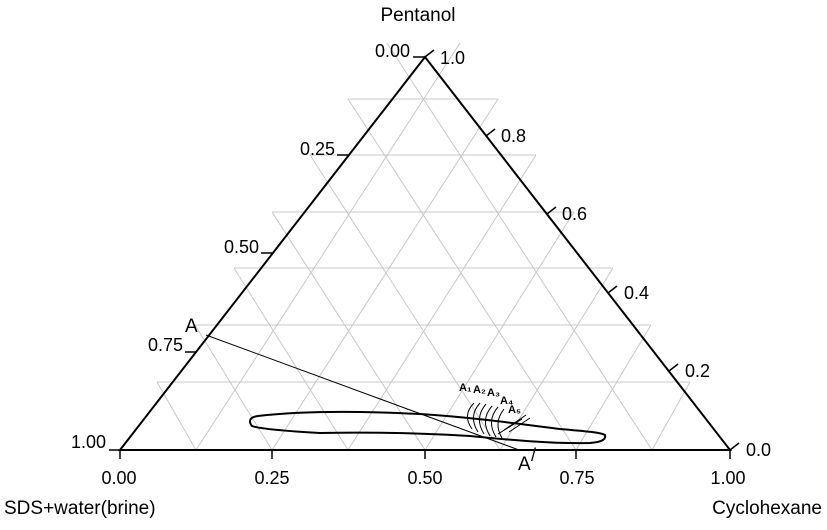 This screenshot has height=530, width=827. I want to click on point-label-a5: A₅, so click(514, 410).